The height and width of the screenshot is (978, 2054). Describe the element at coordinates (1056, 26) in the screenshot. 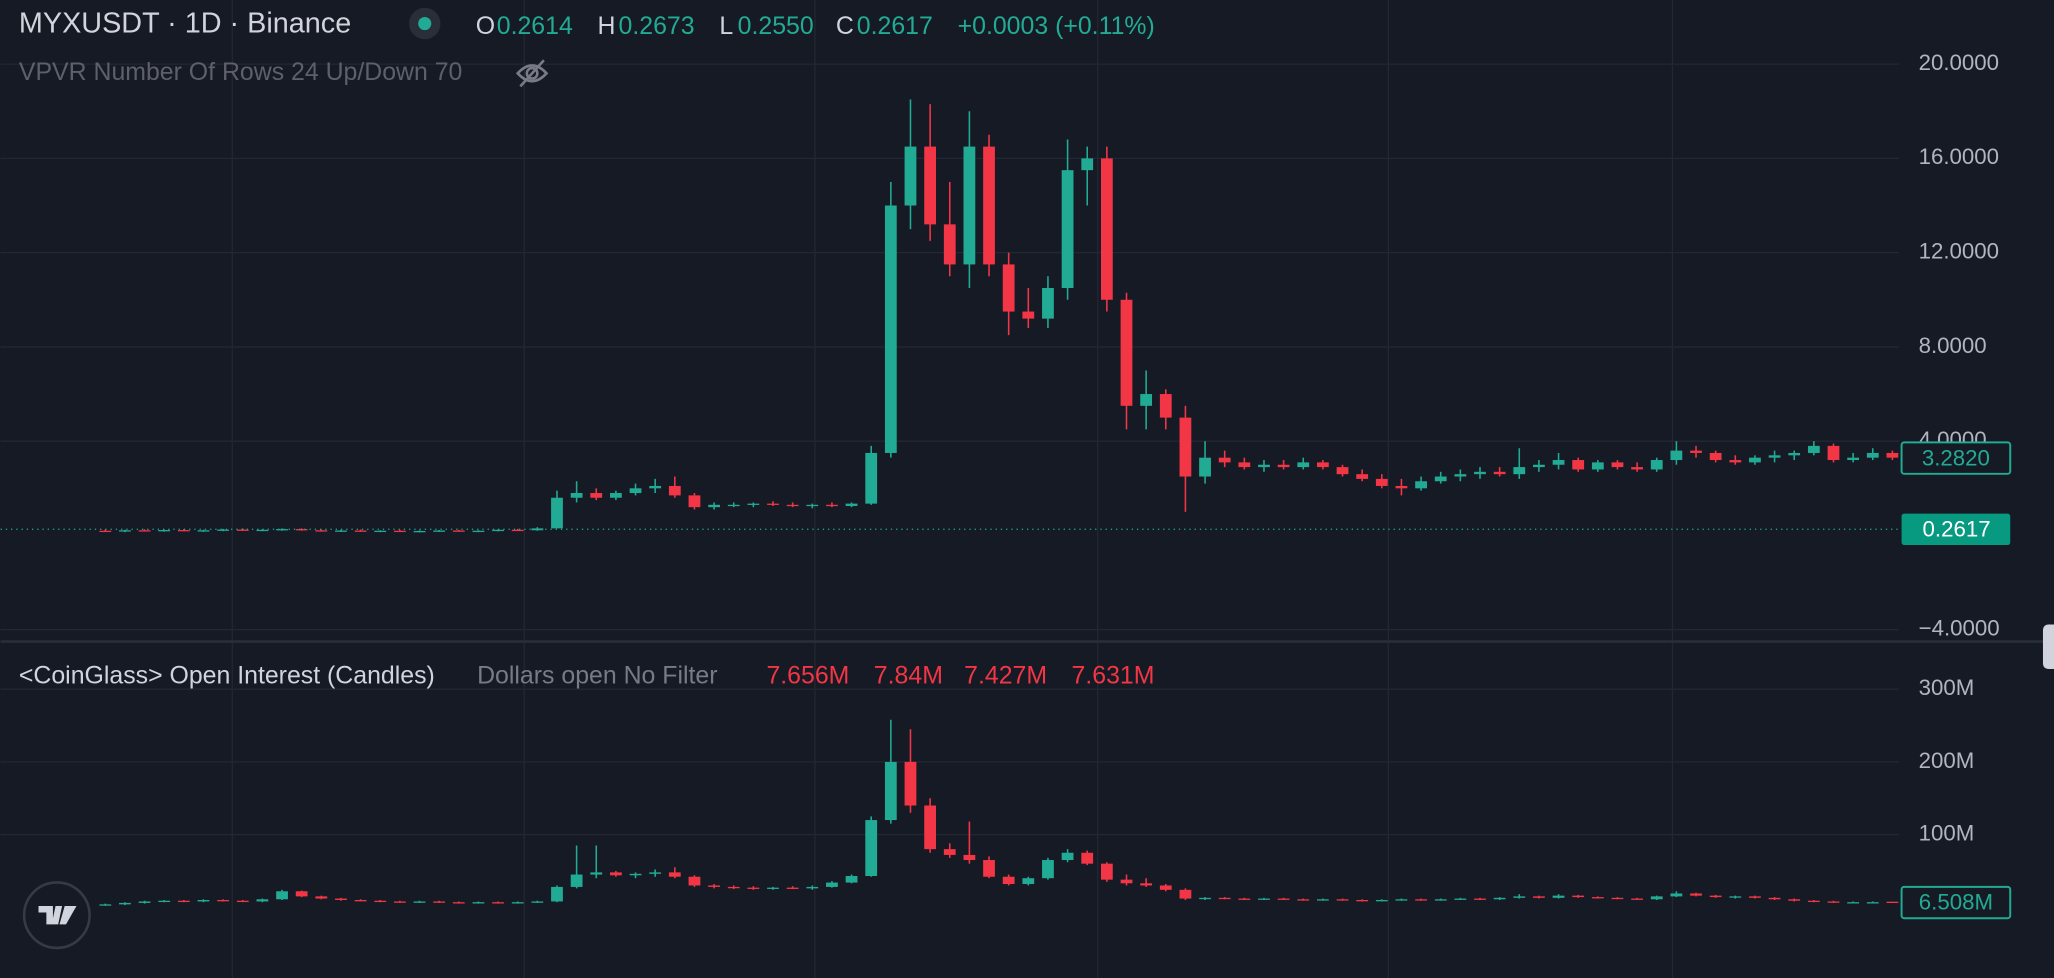

I see `change-value: +0.0003 (+0.11%)` at that location.